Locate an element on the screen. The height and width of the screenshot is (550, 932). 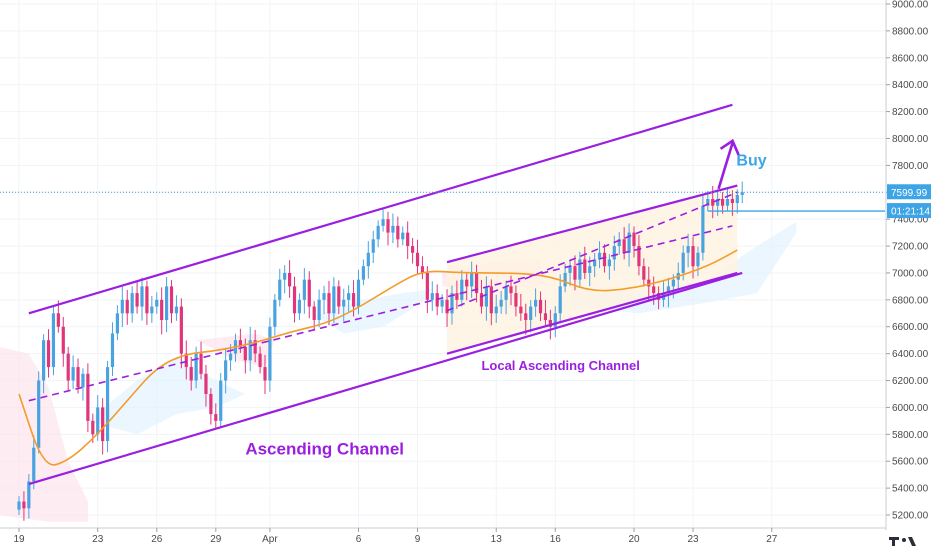
current-price-badge is located at coordinates (909, 192).